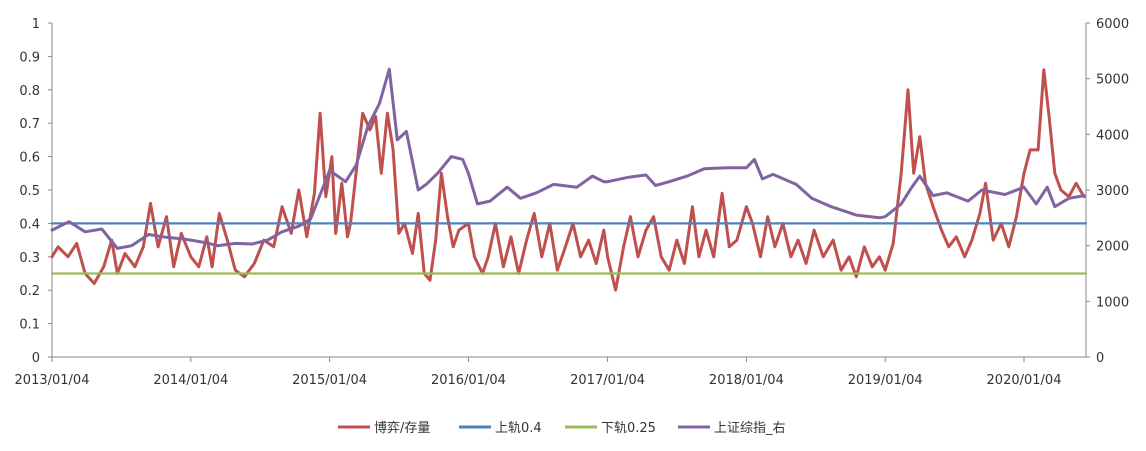  What do you see at coordinates (29, 291) in the screenshot?
I see `y-left-tick-label: 0.2` at bounding box center [29, 291].